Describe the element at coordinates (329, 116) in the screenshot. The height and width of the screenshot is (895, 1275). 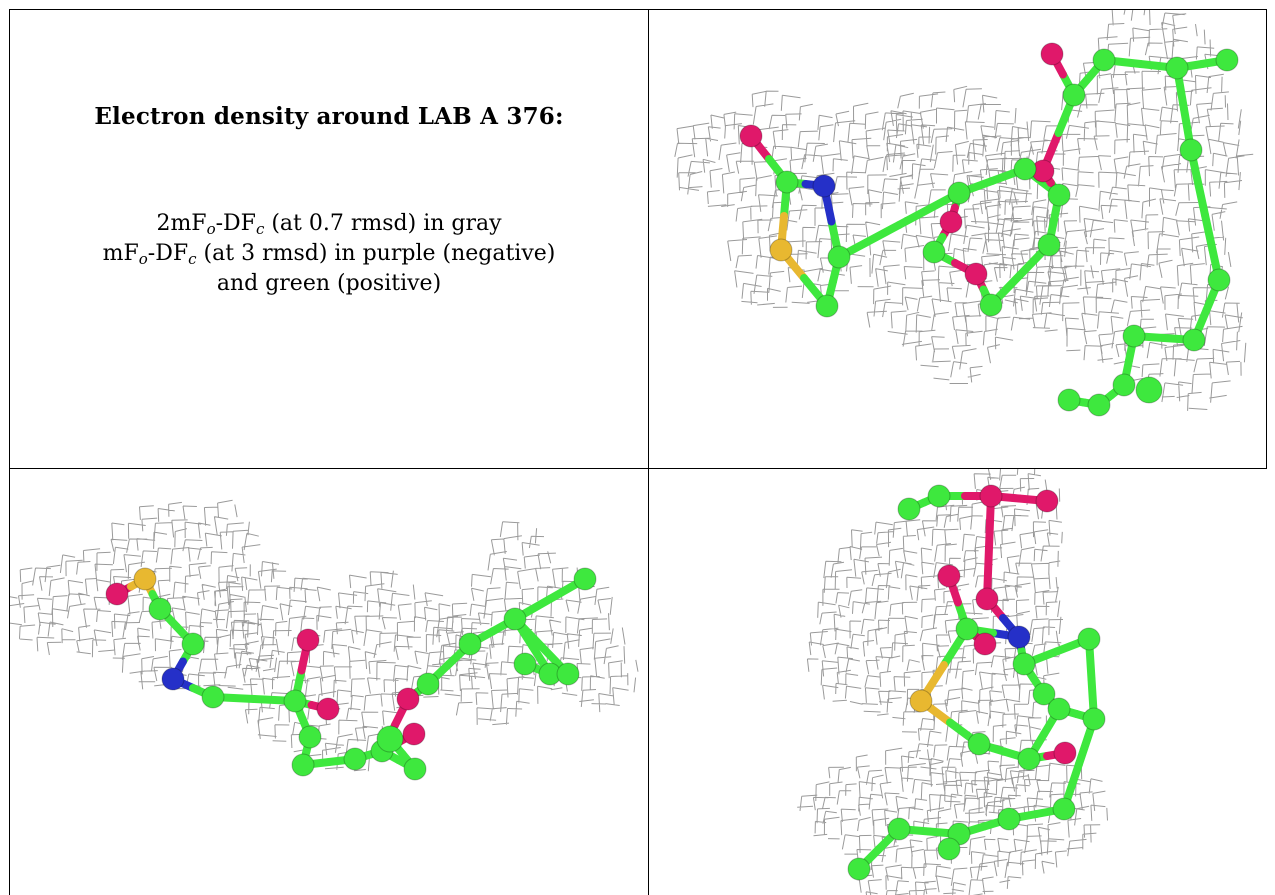
I see `figure-title: Electron density around LAB A 376:` at that location.